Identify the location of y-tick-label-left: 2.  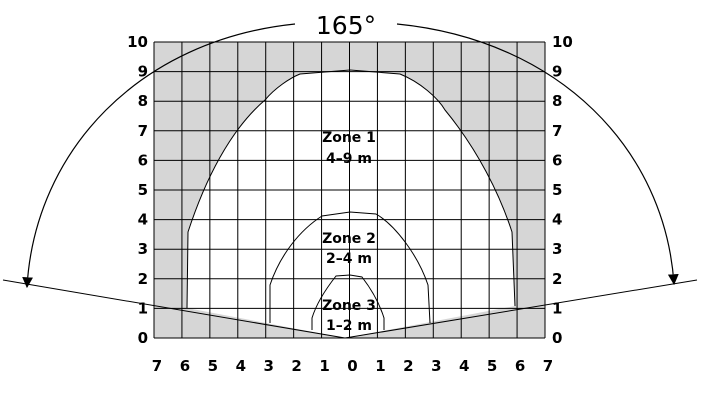
(143, 279).